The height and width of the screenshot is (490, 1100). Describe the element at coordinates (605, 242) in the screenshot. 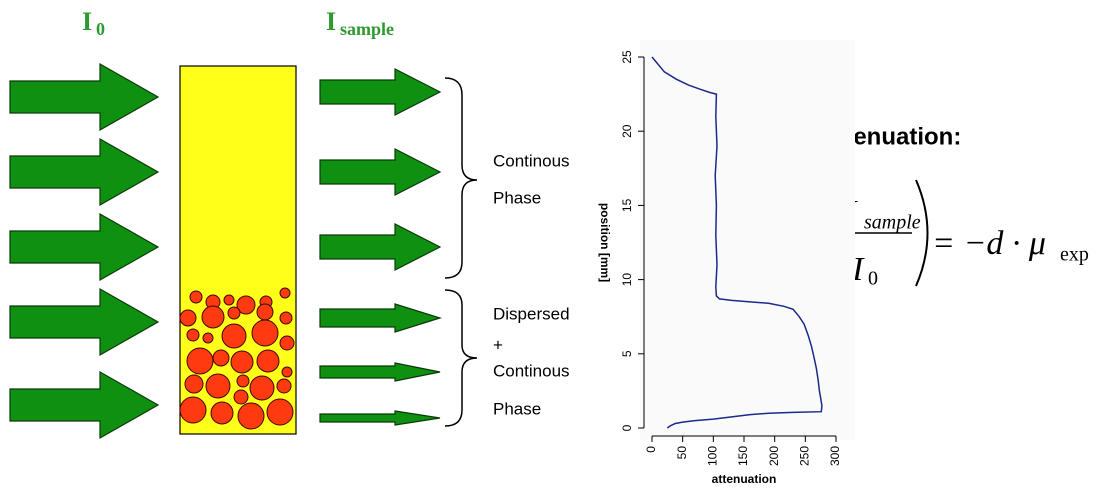

I see `y-axis-title: position [mm]` at that location.